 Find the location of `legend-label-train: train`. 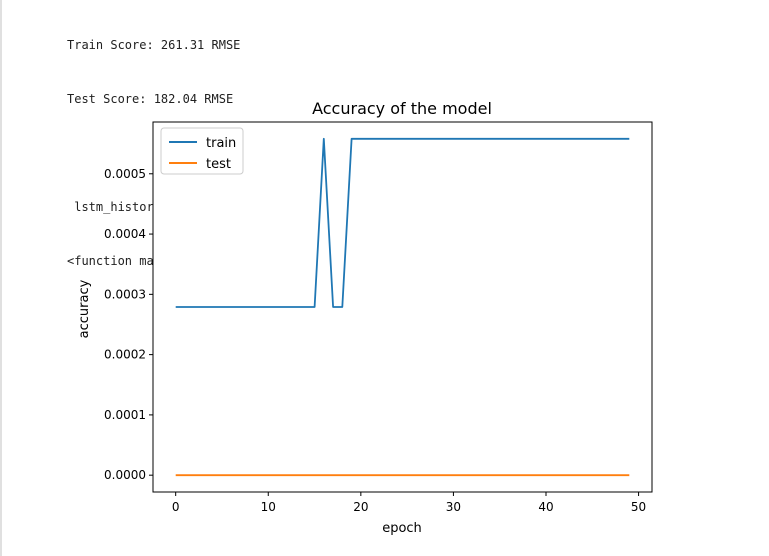

legend-label-train: train is located at coordinates (221, 143).